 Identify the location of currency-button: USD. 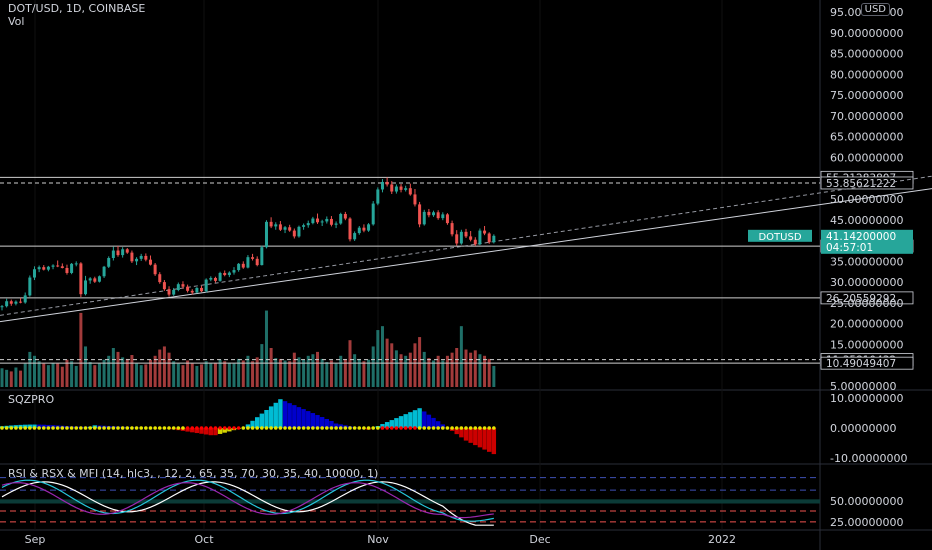
(875, 9).